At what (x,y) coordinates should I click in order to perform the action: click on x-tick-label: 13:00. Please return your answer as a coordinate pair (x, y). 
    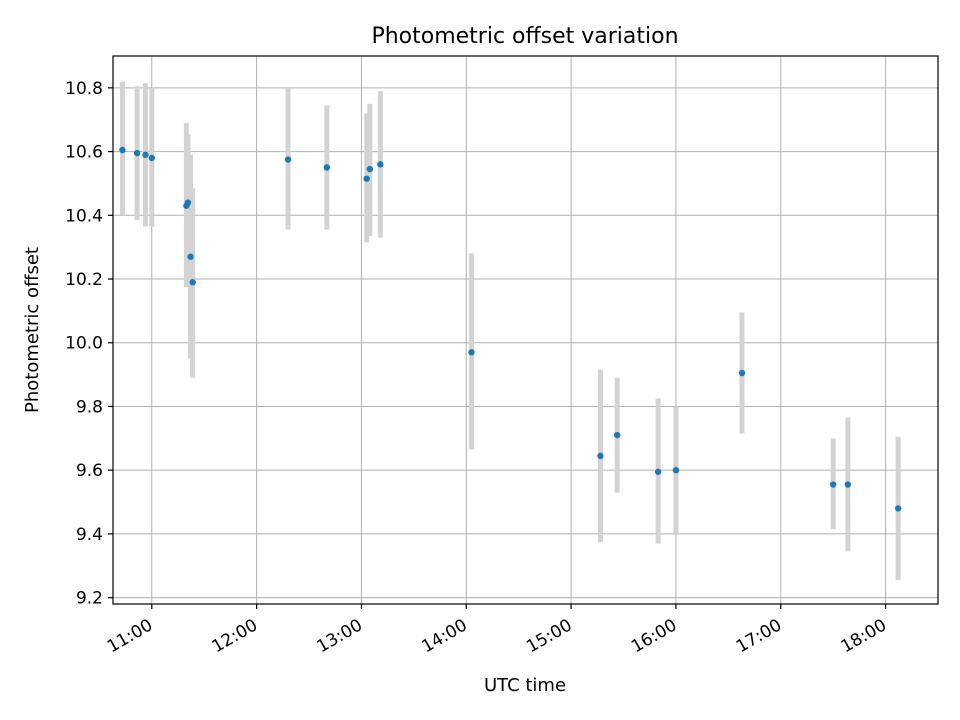
    Looking at the image, I should click on (340, 636).